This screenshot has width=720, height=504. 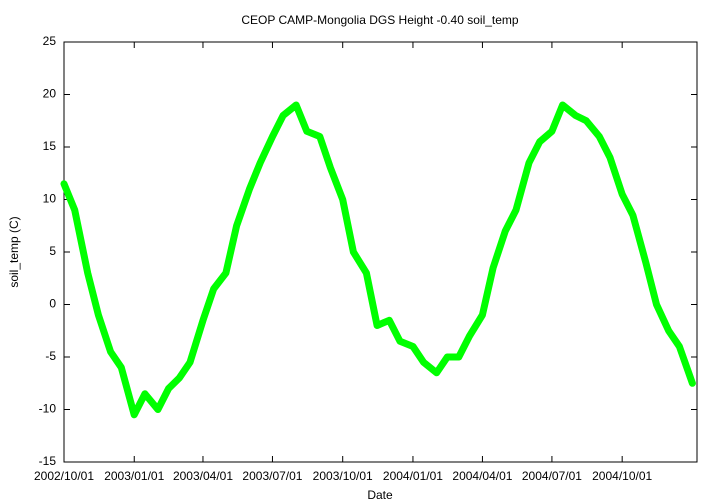 What do you see at coordinates (48, 409) in the screenshot?
I see `y-tick-label: -10` at bounding box center [48, 409].